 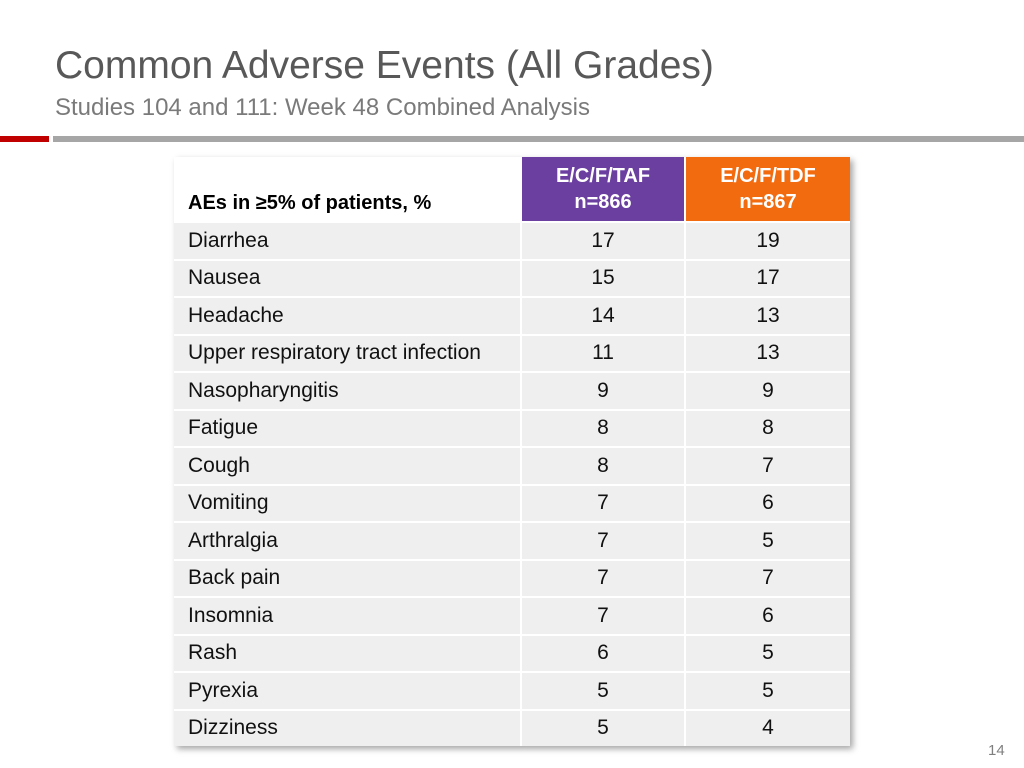 I want to click on table-row: Fatigue 8 8, so click(x=512, y=427).